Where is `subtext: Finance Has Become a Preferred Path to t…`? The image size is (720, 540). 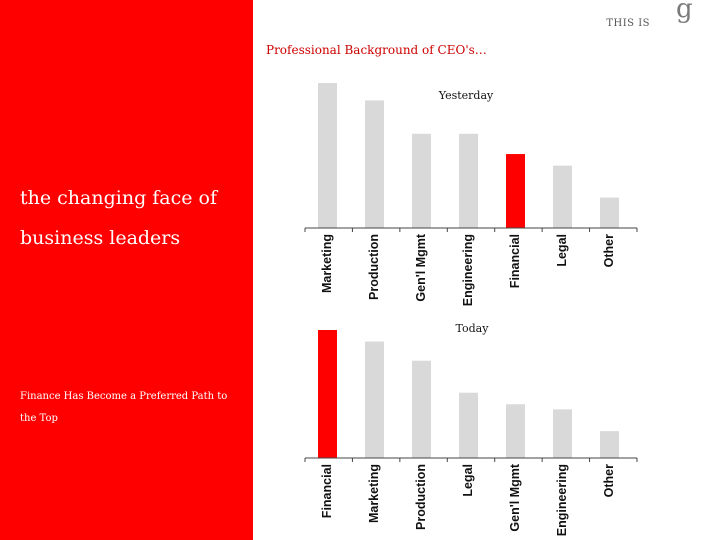
subtext: Finance Has Become a Preferred Path to t… is located at coordinates (124, 407).